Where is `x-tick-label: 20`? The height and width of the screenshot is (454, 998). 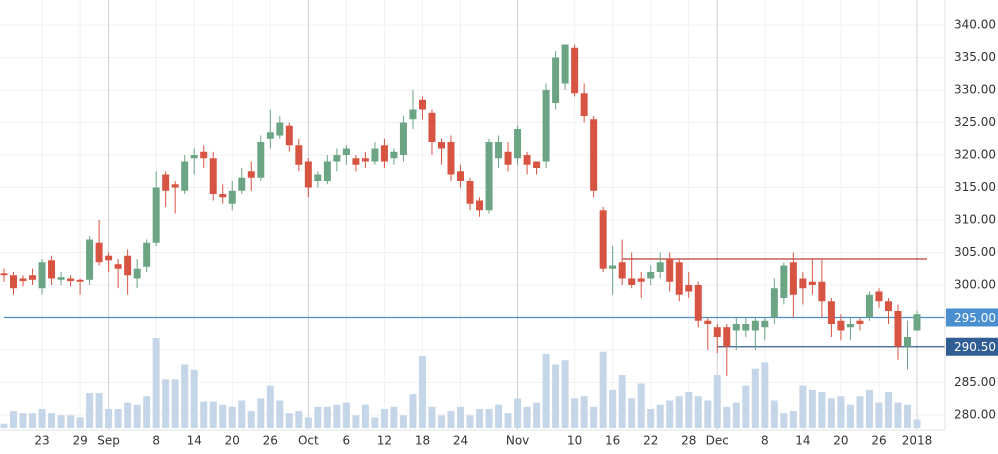 x-tick-label: 20 is located at coordinates (840, 441).